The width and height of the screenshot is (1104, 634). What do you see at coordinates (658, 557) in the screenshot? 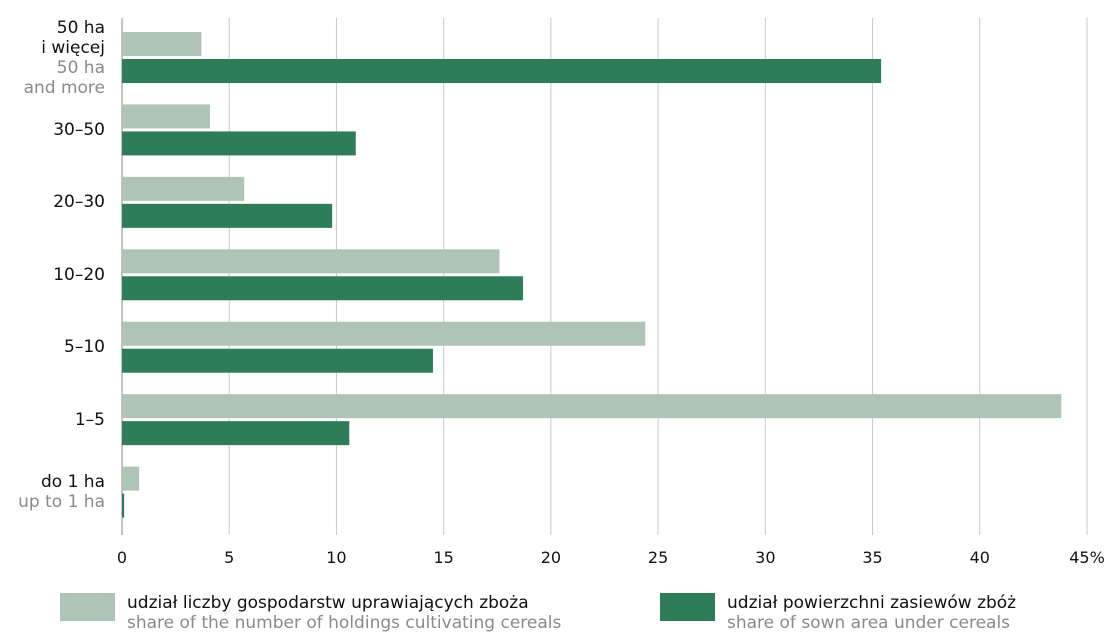
I see `x-tick-label: 25` at bounding box center [658, 557].